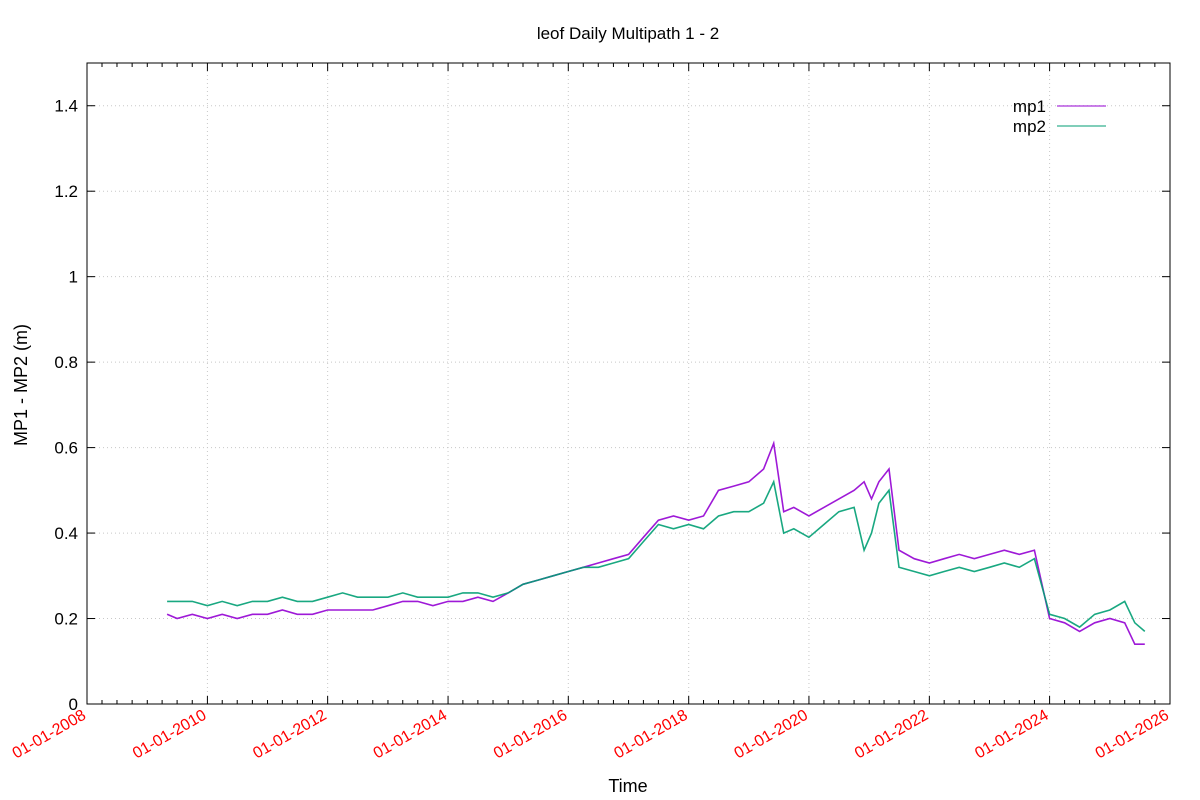  What do you see at coordinates (66, 533) in the screenshot?
I see `y-tick-label: 0.4` at bounding box center [66, 533].